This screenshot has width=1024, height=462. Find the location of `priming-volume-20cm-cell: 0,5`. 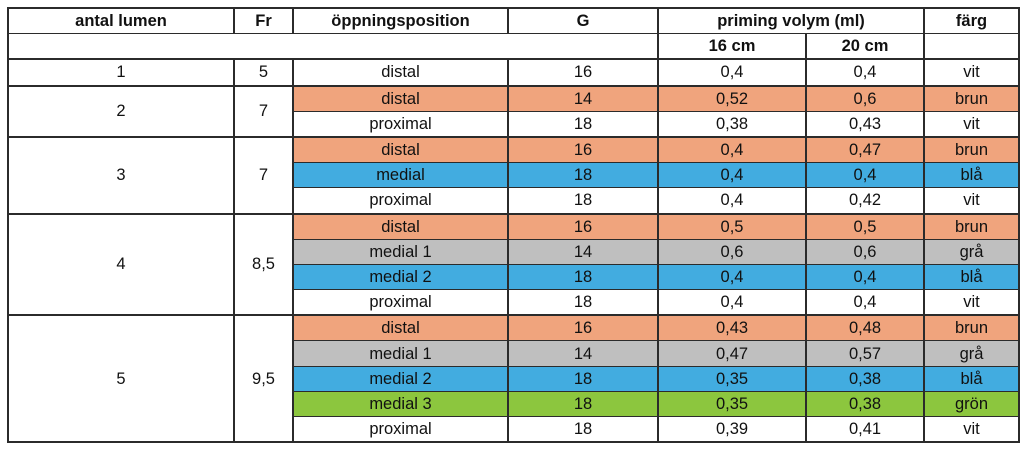

priming-volume-20cm-cell: 0,5 is located at coordinates (865, 226).